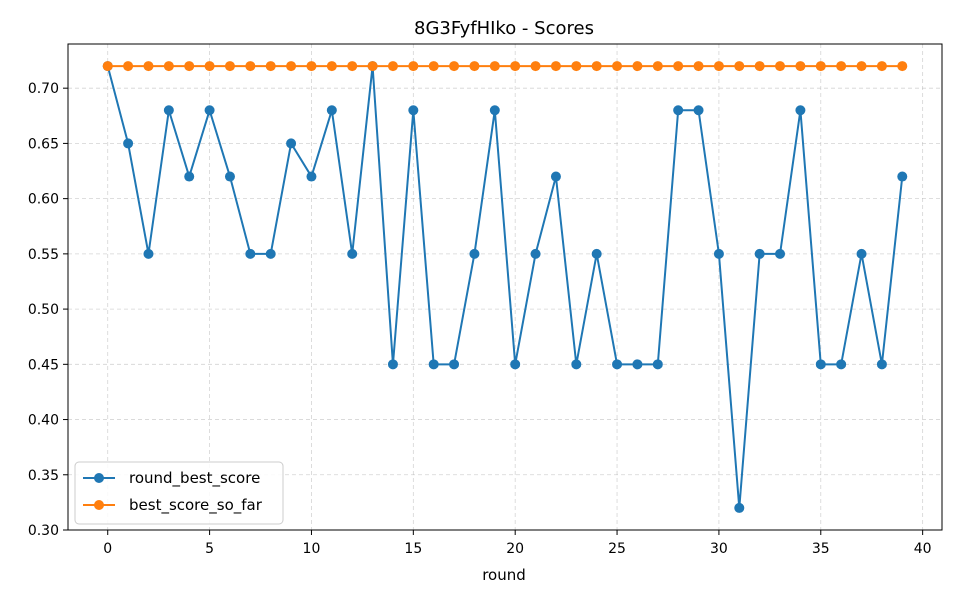 The height and width of the screenshot is (600, 960). I want to click on x-tick-label: 15, so click(413, 549).